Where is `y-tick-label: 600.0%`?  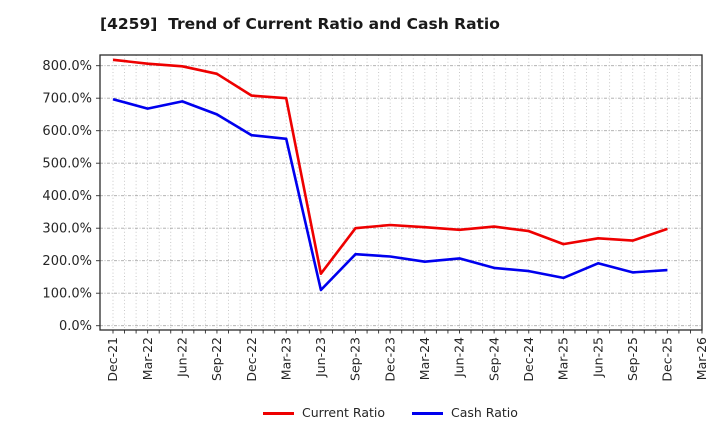 y-tick-label: 600.0% is located at coordinates (67, 131).